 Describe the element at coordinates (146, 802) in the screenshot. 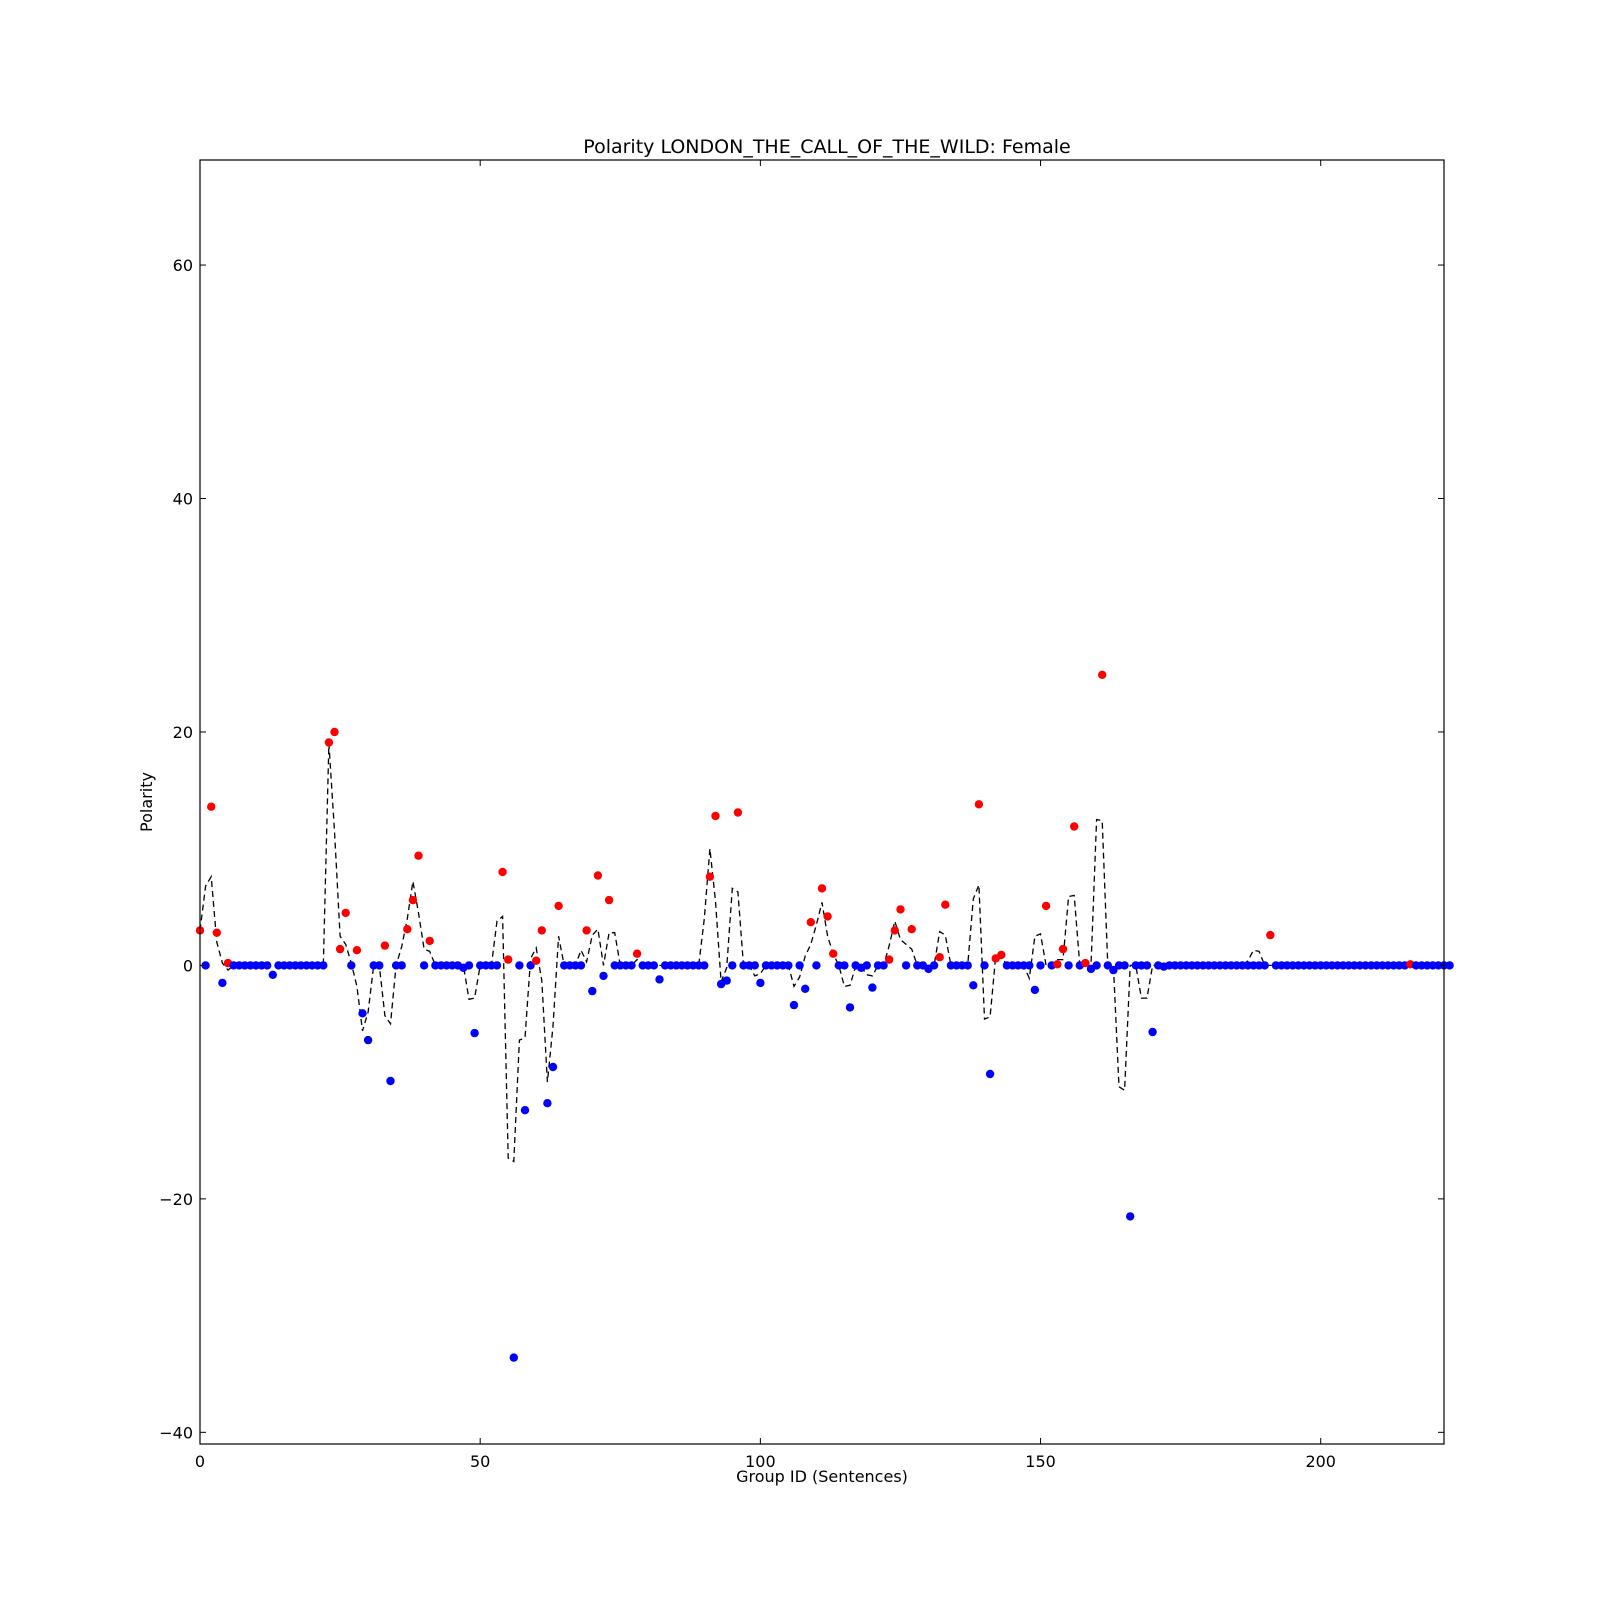

I see `y-axis-label: Polarity` at that location.